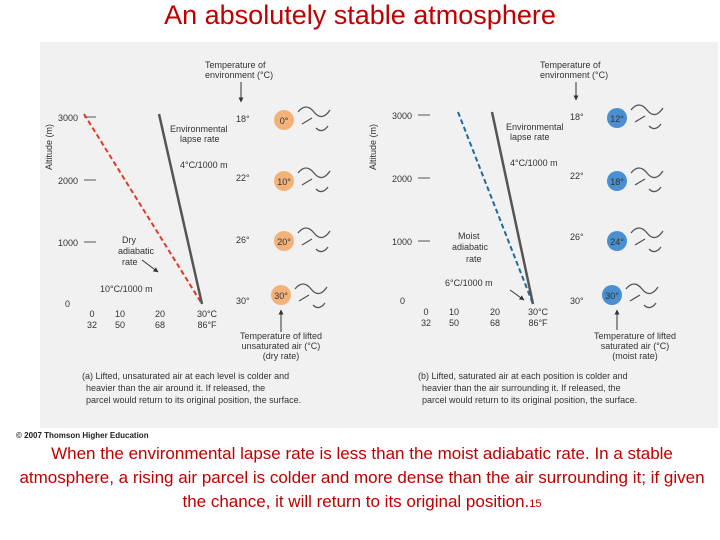 The width and height of the screenshot is (720, 540). What do you see at coordinates (207, 325) in the screenshot?
I see `panel-a-xtick-f: 86°F` at bounding box center [207, 325].